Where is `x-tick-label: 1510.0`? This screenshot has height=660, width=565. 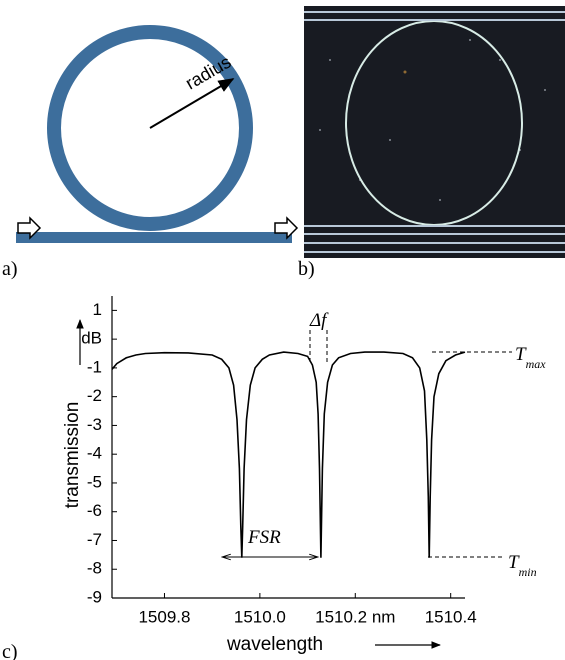
x-tick-label: 1510.0 is located at coordinates (260, 616).